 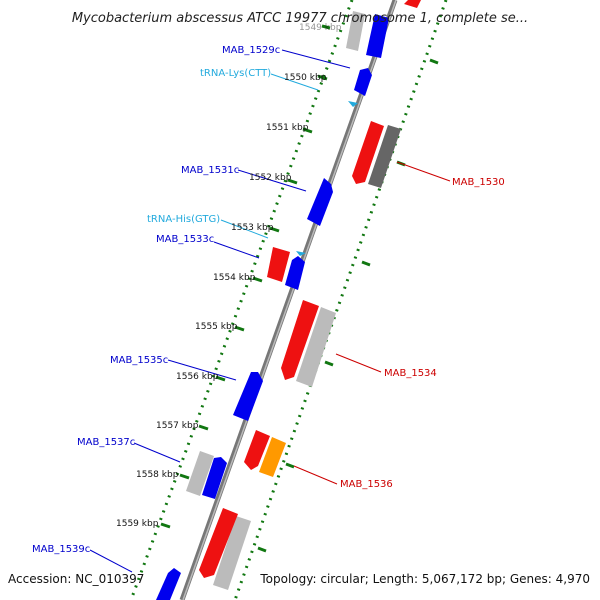 I want to click on gene-arrow-mab-1533c, so click(x=295, y=273).